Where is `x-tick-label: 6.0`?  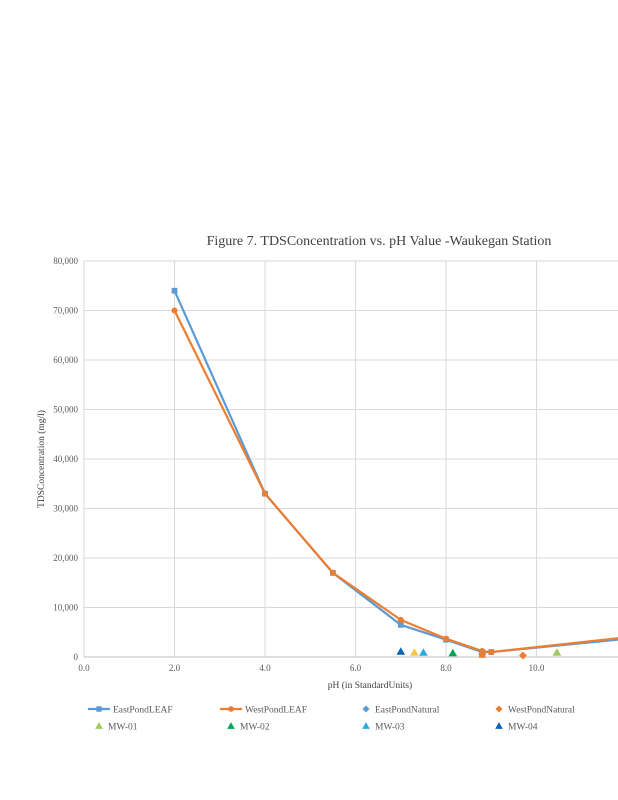
x-tick-label: 6.0 is located at coordinates (356, 668).